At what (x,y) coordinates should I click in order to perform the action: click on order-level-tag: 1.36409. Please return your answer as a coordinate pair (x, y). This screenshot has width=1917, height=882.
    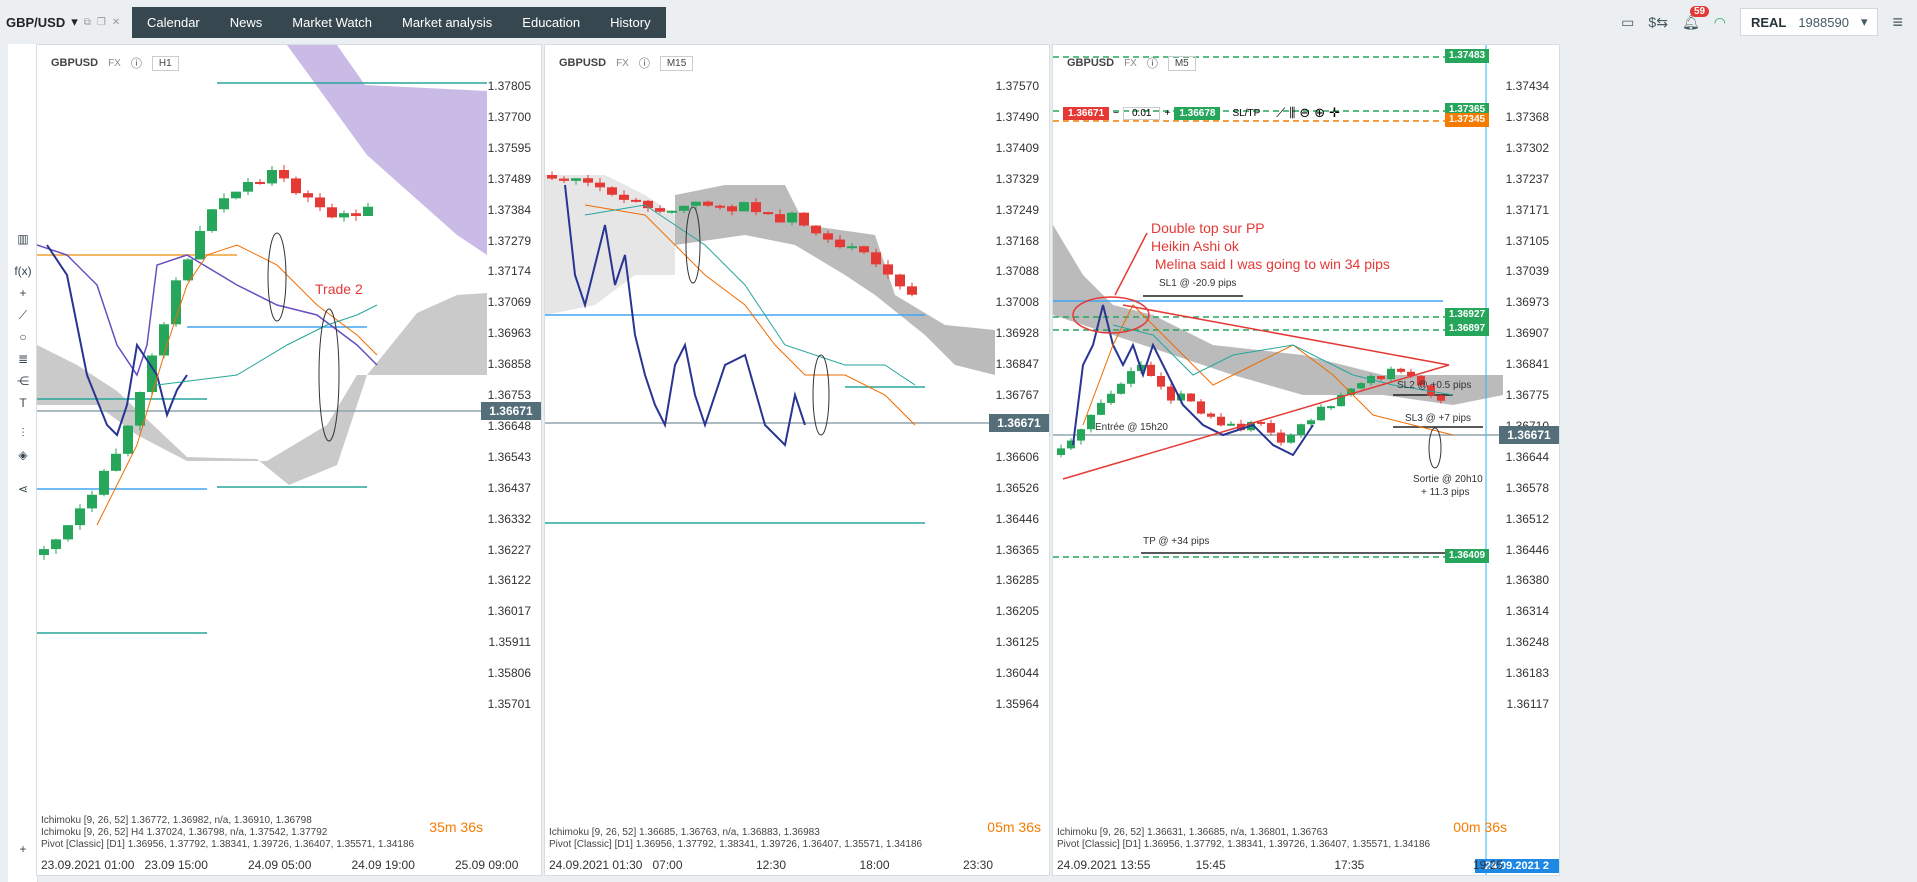
    Looking at the image, I should click on (1467, 556).